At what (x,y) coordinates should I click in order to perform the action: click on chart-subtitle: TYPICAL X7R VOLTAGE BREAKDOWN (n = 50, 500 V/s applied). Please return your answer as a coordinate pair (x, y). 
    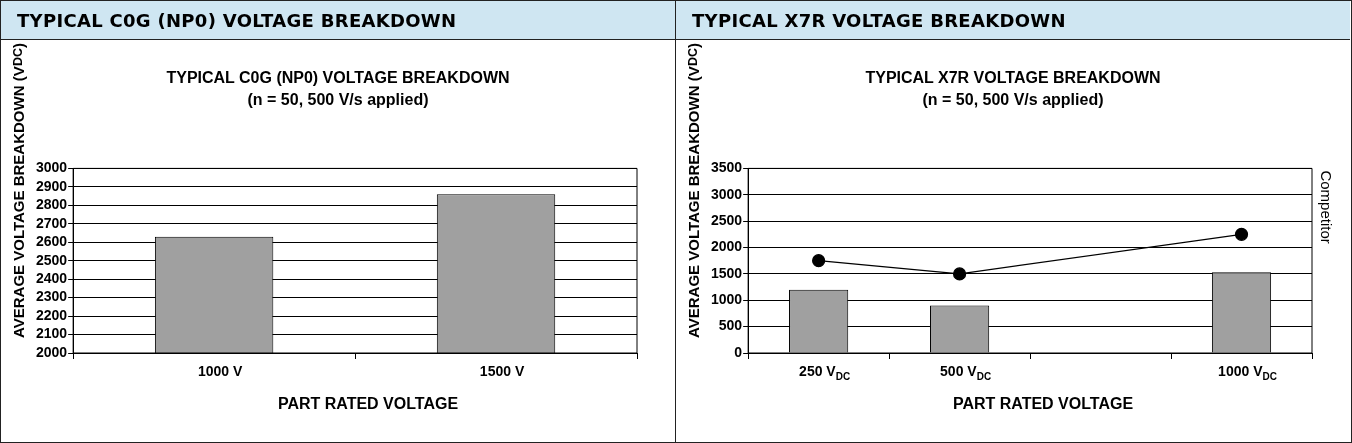
    Looking at the image, I should click on (1013, 88).